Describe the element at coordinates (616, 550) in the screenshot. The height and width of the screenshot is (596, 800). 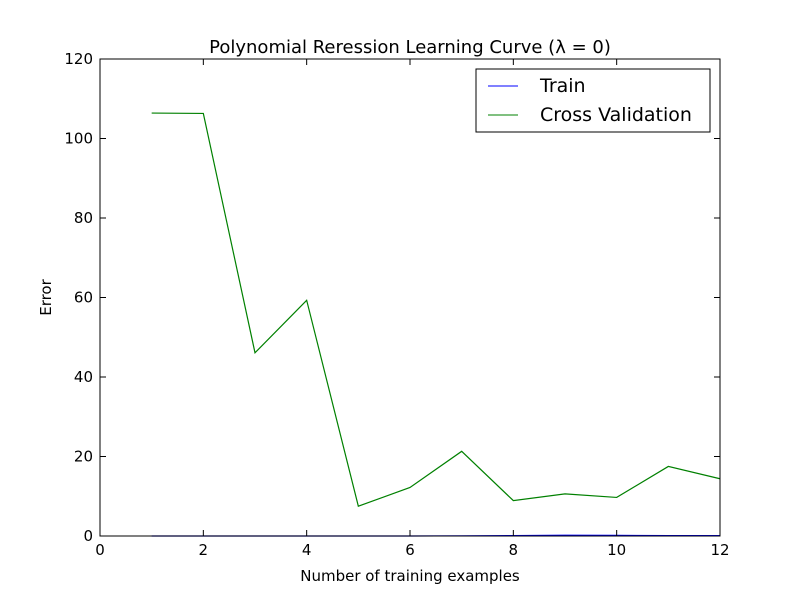
I see `x-tick-label: 10` at that location.